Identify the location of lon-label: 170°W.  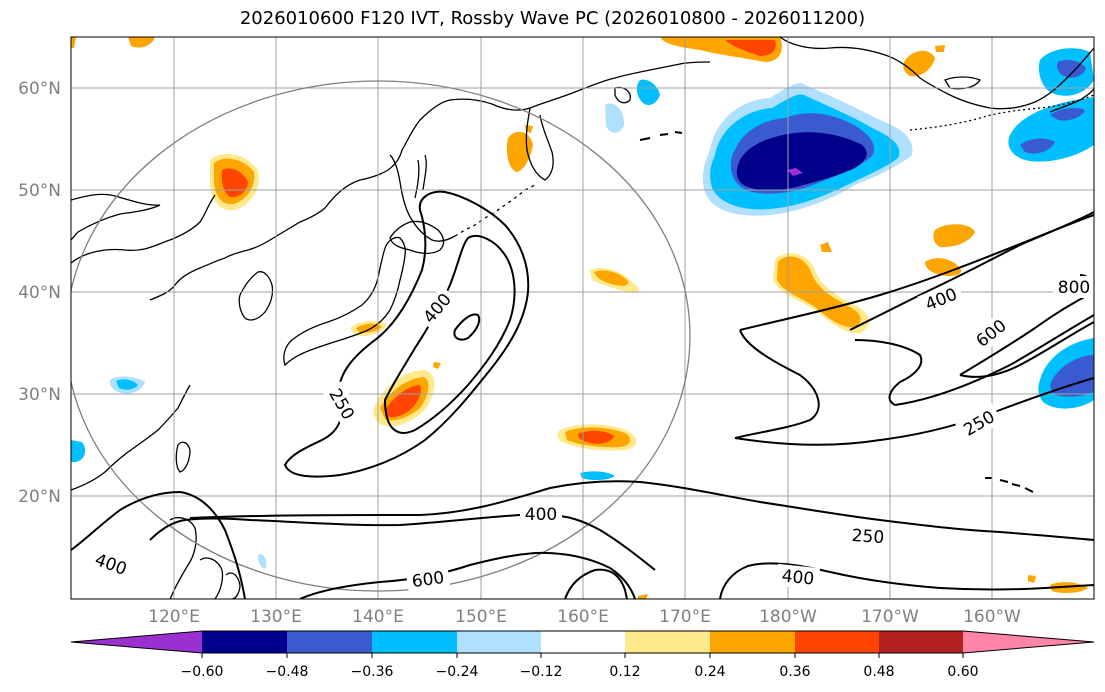
(890, 617).